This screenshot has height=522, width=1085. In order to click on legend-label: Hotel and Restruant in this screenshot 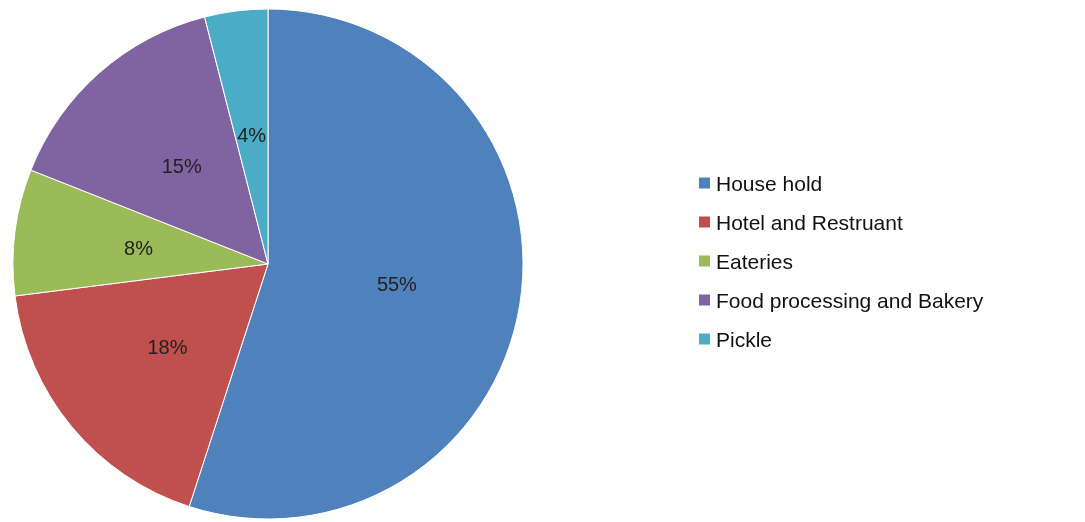, I will do `click(809, 222)`.